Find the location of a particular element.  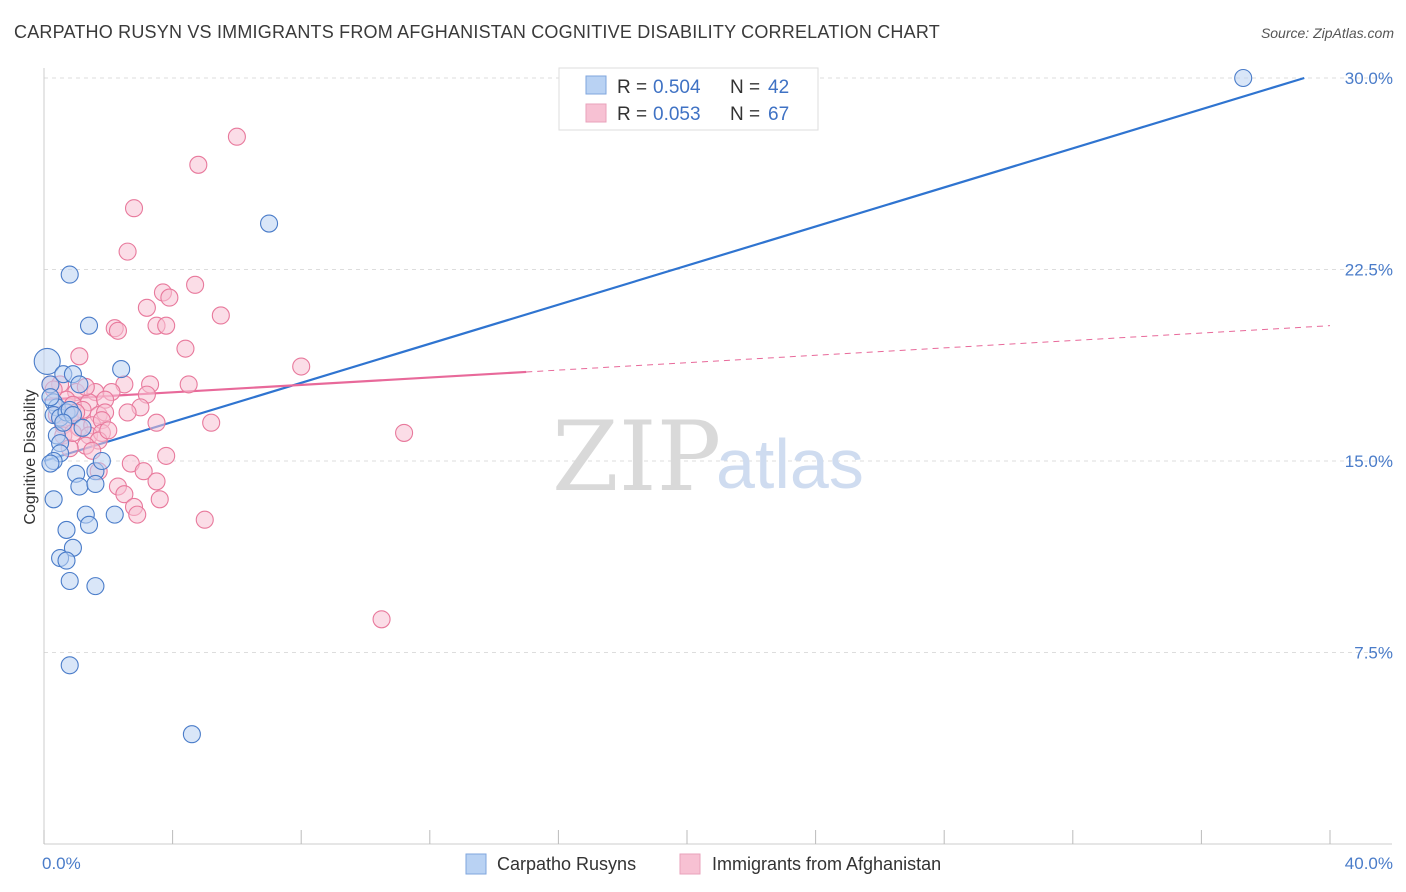

legend-n-value-2: 67 is located at coordinates (778, 114).